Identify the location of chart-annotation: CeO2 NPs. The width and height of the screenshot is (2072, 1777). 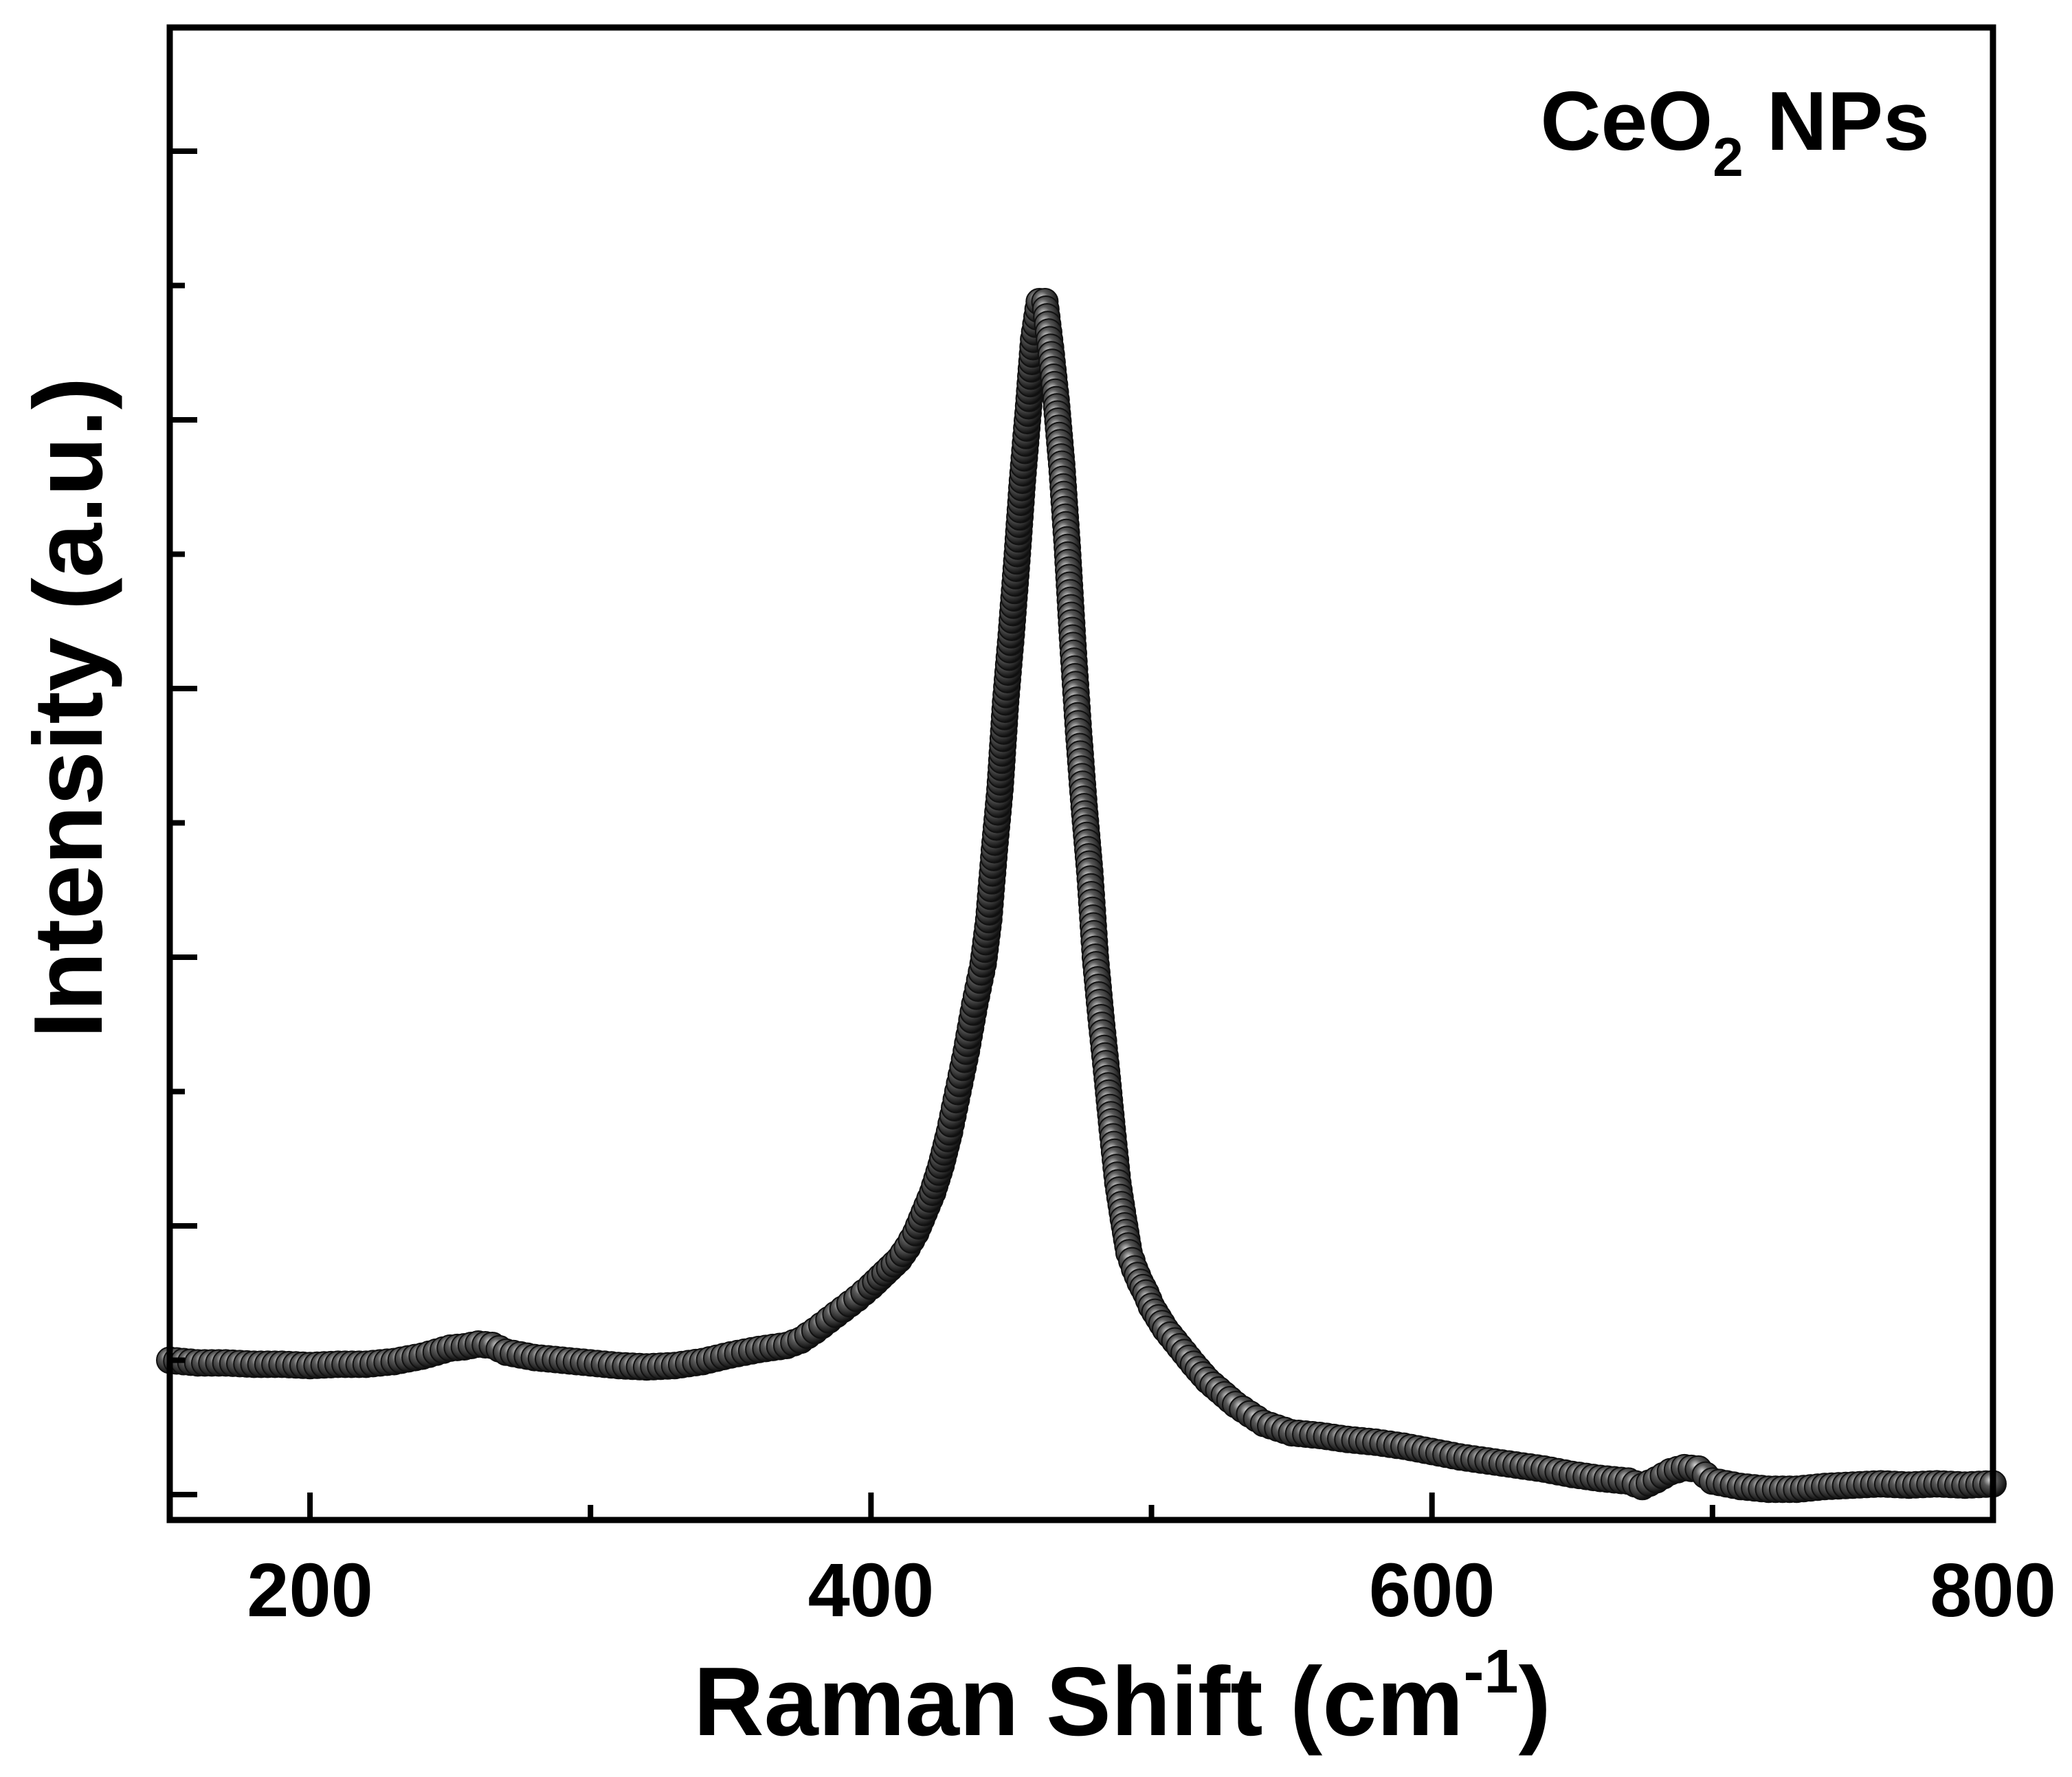
(1735, 131).